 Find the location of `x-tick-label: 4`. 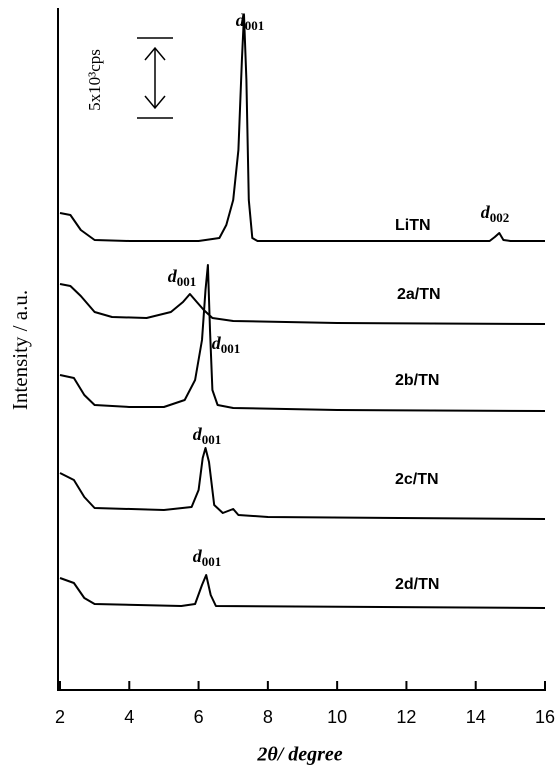

x-tick-label: 4 is located at coordinates (129, 717).